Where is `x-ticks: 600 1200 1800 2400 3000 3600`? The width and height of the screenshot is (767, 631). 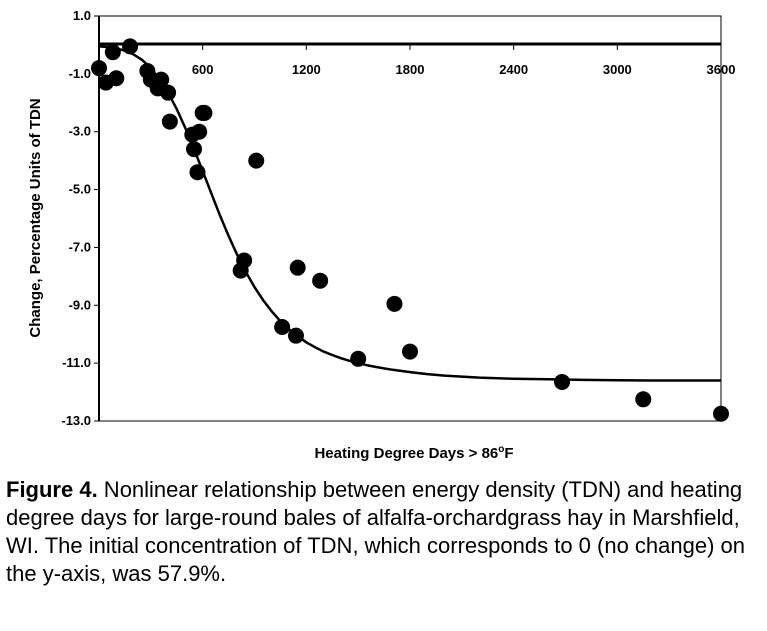 x-ticks: 600 1200 1800 2400 3000 3600 is located at coordinates (464, 60).